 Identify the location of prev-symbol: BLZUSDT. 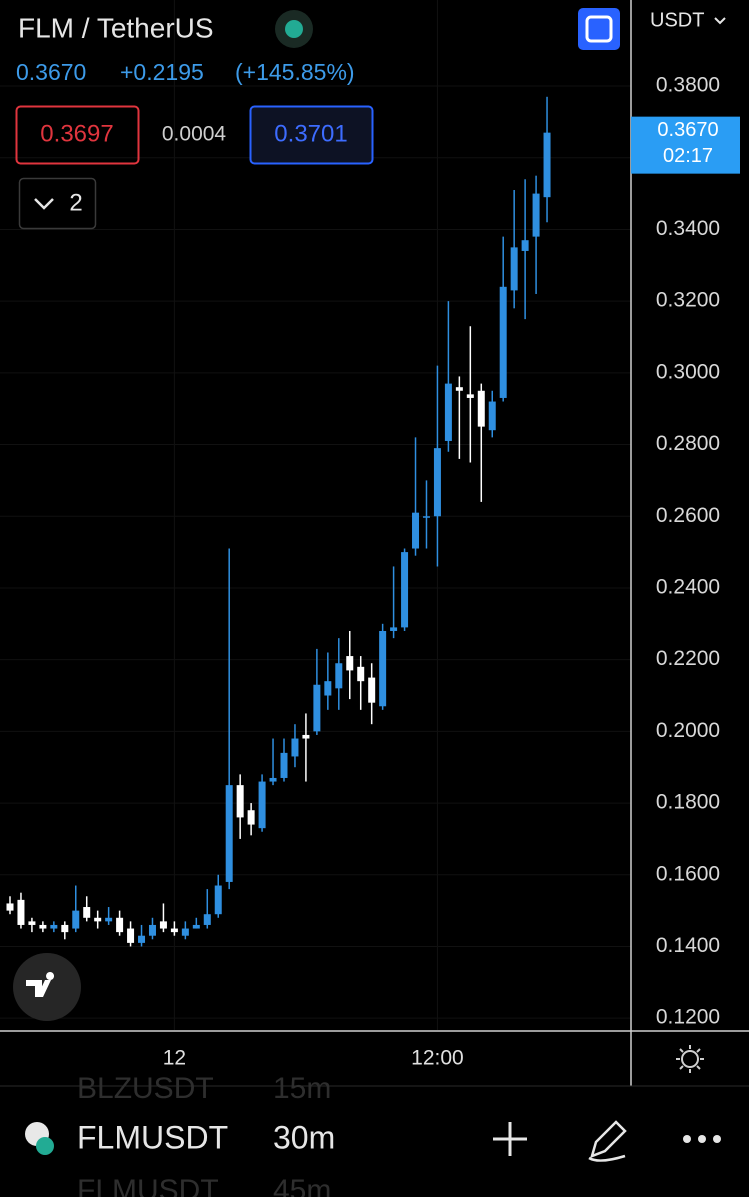
(145, 1088).